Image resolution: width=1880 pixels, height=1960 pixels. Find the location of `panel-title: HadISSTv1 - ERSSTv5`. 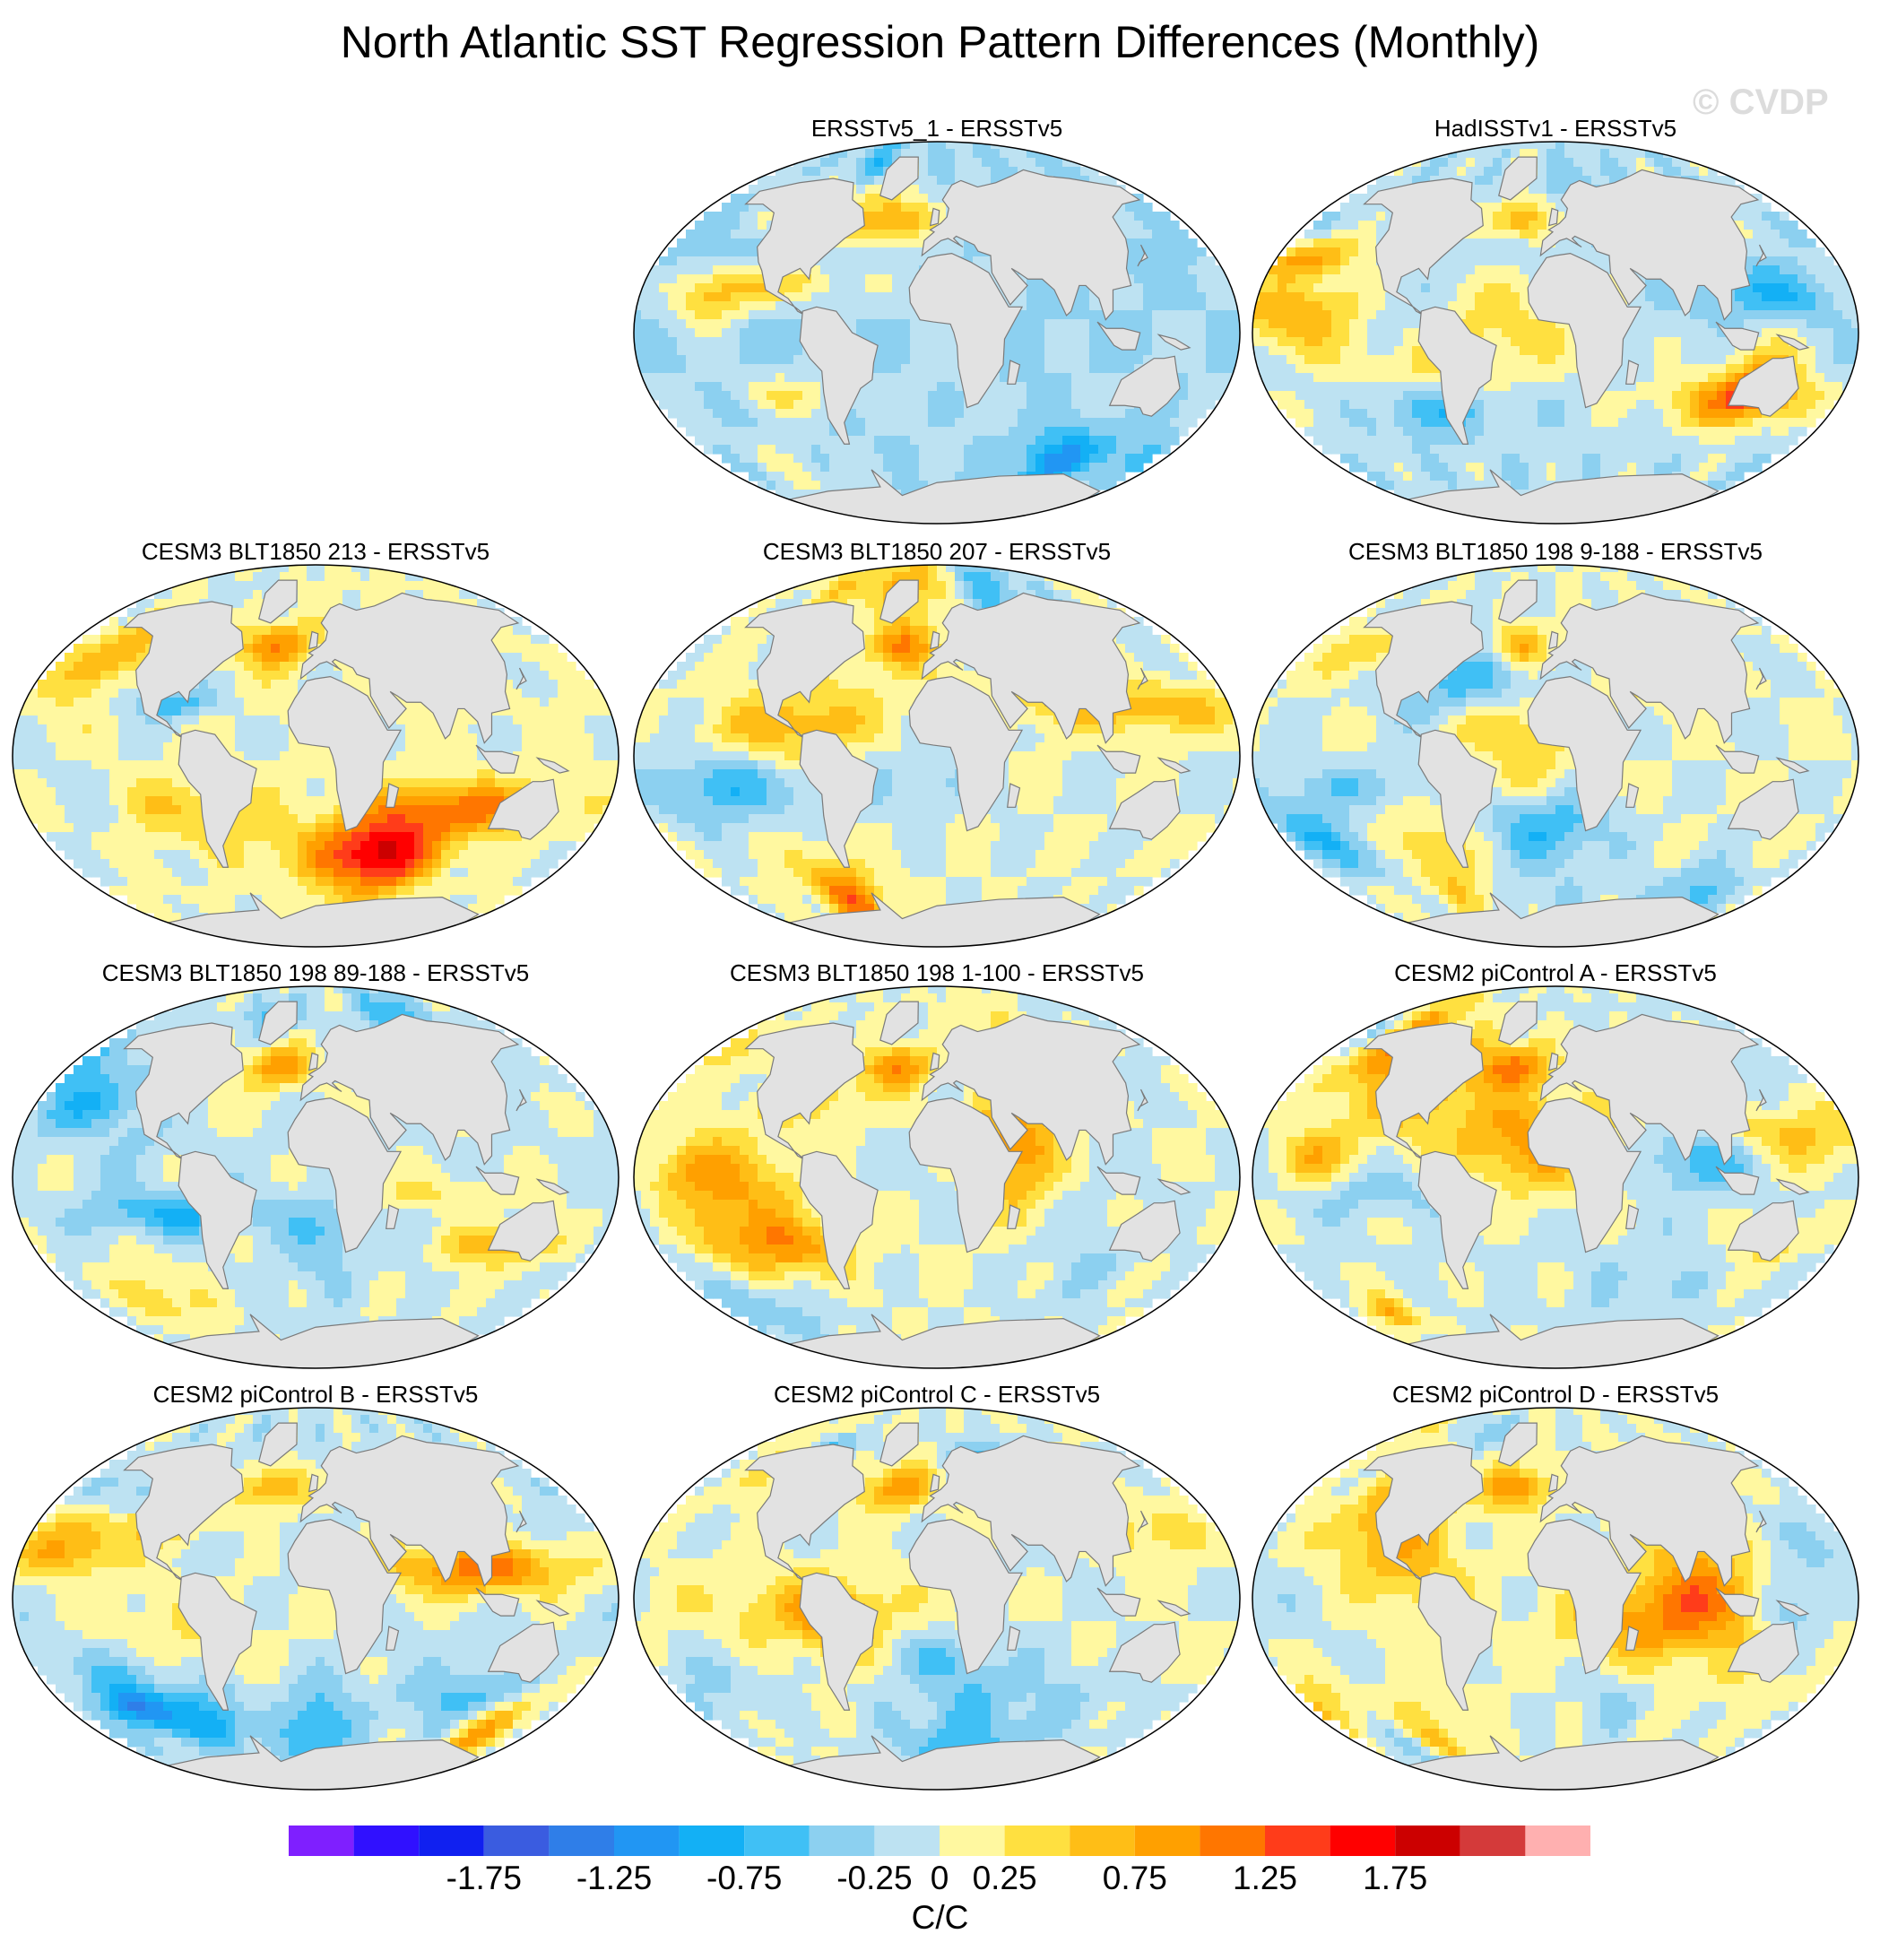

panel-title: HadISSTv1 - ERSSTv5 is located at coordinates (1555, 129).